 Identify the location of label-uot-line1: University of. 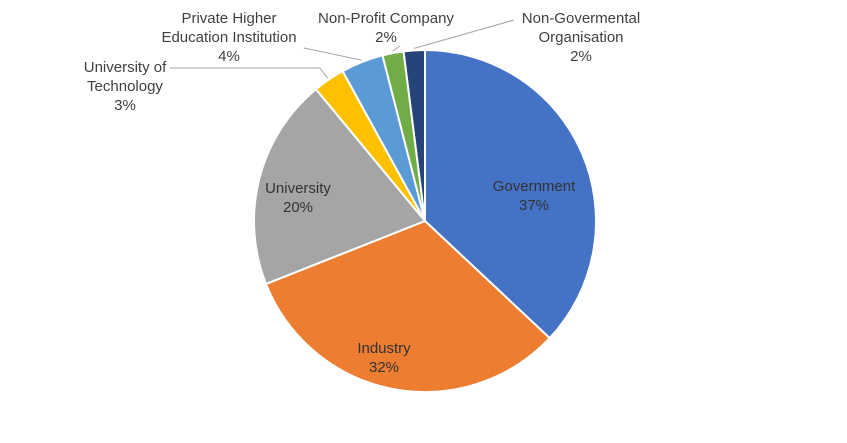
(125, 67).